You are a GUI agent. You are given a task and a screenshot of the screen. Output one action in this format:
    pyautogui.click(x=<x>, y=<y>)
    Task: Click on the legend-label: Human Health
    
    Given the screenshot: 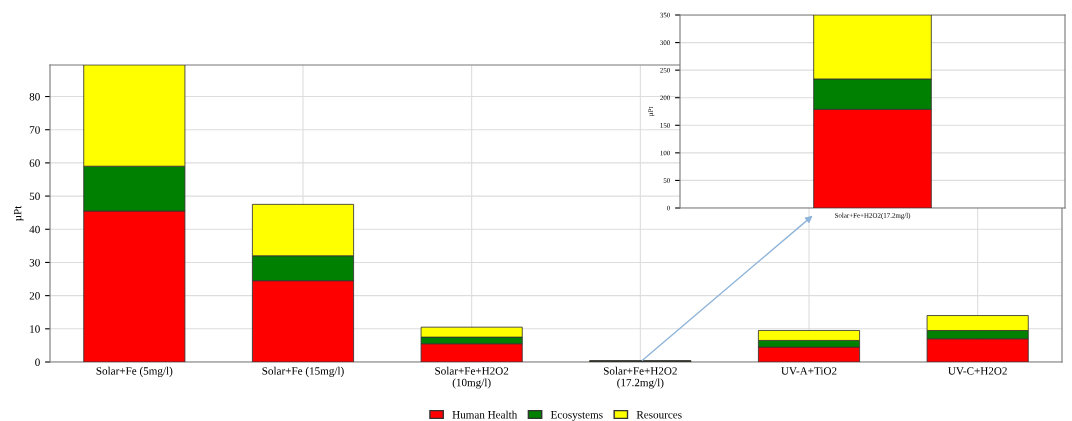 What is the action you would take?
    pyautogui.click(x=485, y=414)
    